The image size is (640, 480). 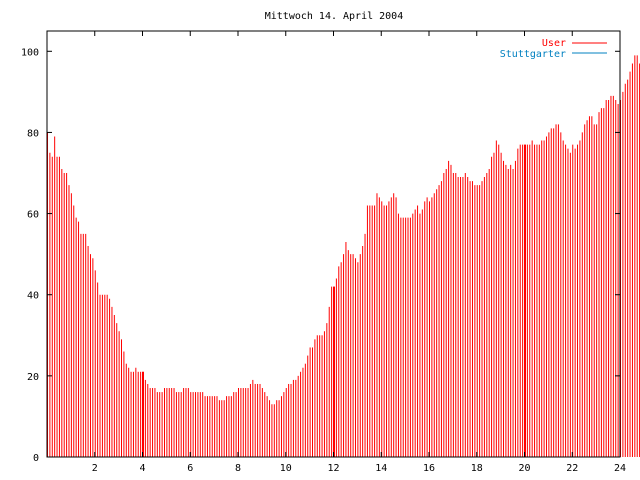 What do you see at coordinates (381, 468) in the screenshot?
I see `x-tick-label: 14` at bounding box center [381, 468].